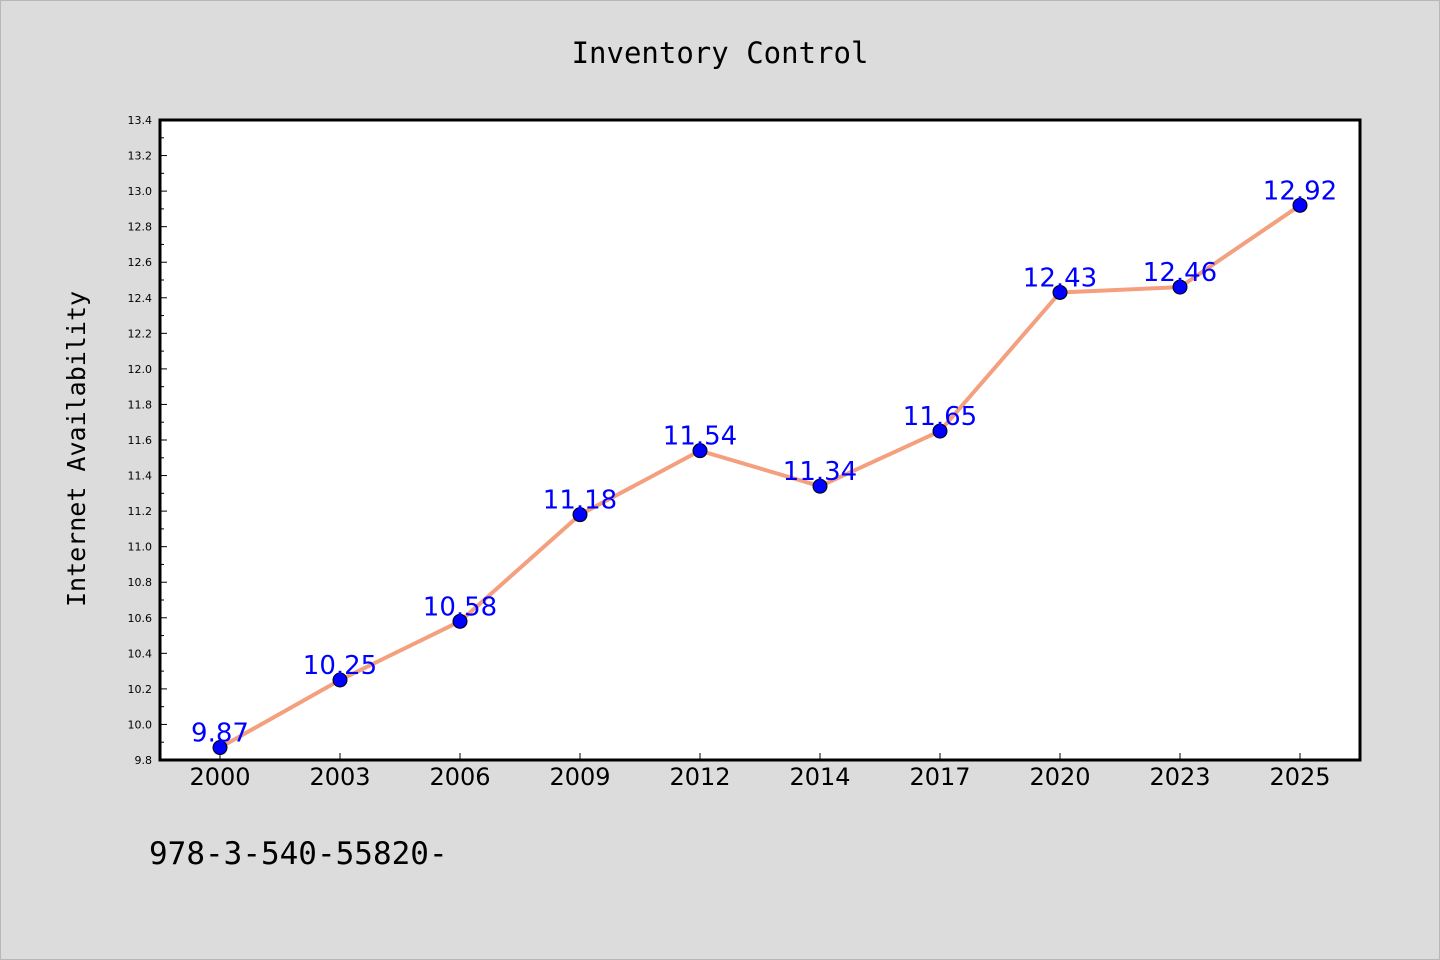 The image size is (1440, 960). I want to click on x-tick-label: 2023, so click(1179, 777).